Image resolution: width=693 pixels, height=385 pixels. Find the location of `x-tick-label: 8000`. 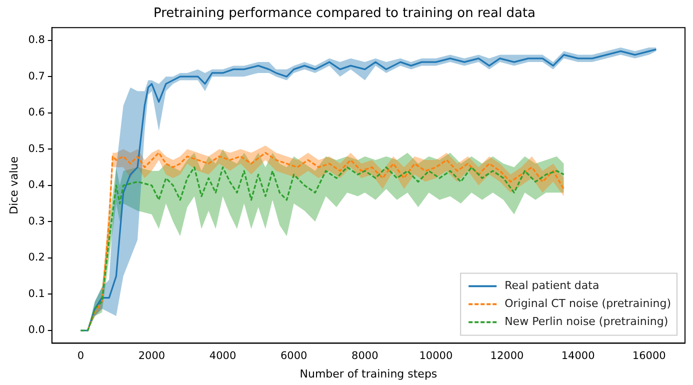

x-tick-label: 8000 is located at coordinates (365, 356).